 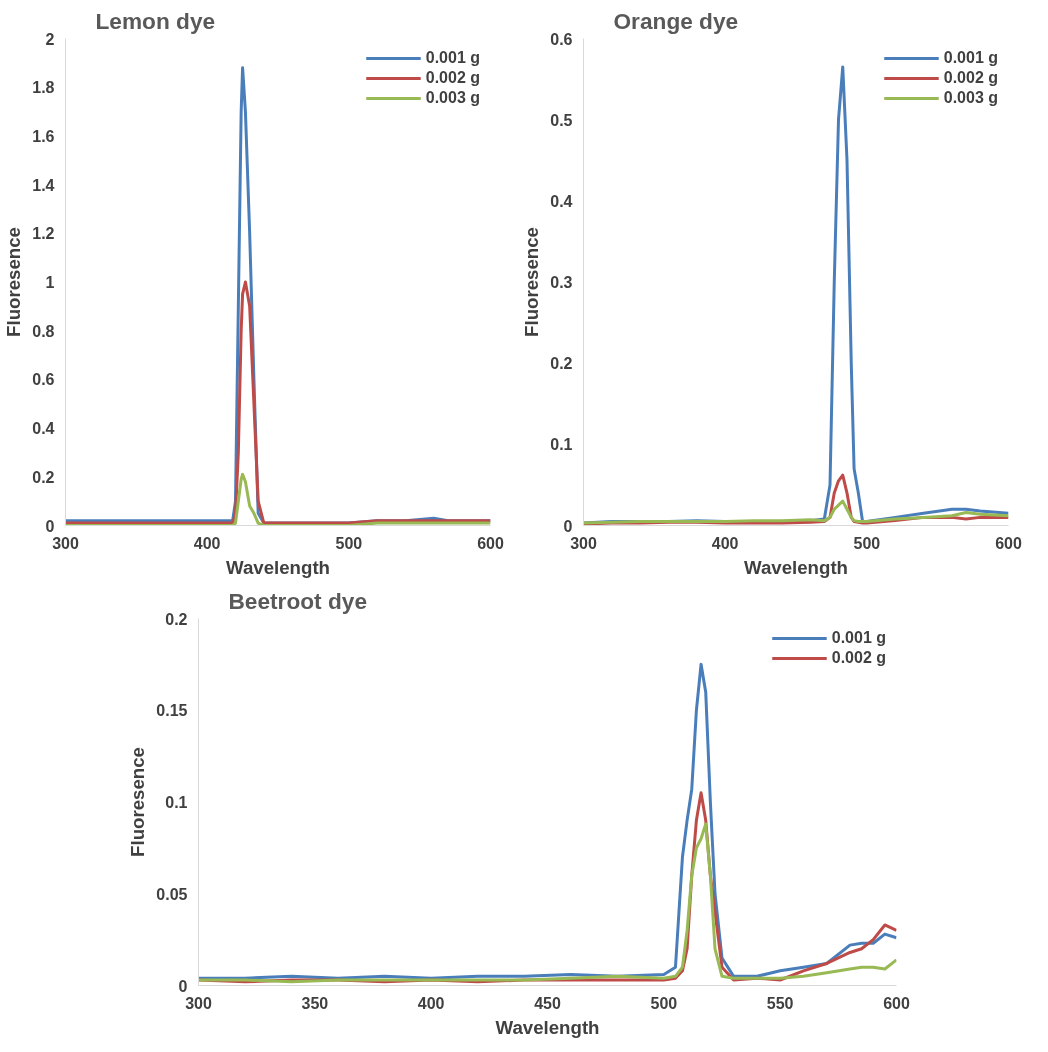 I want to click on x-tick-label: 450, so click(x=547, y=1003).